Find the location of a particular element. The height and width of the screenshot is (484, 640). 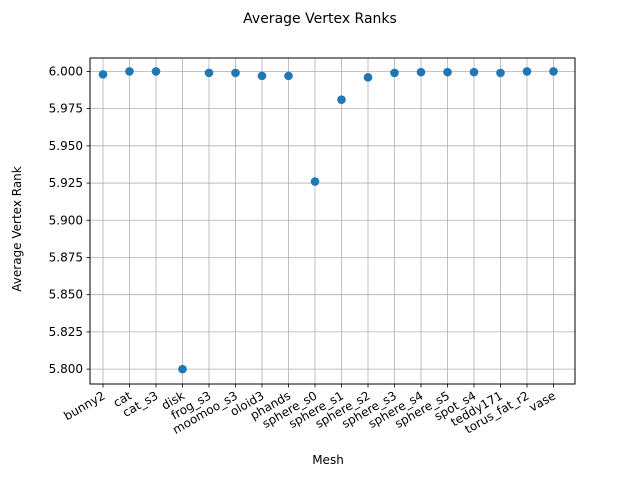

y-tick-label: 5.825 is located at coordinates (66, 332).